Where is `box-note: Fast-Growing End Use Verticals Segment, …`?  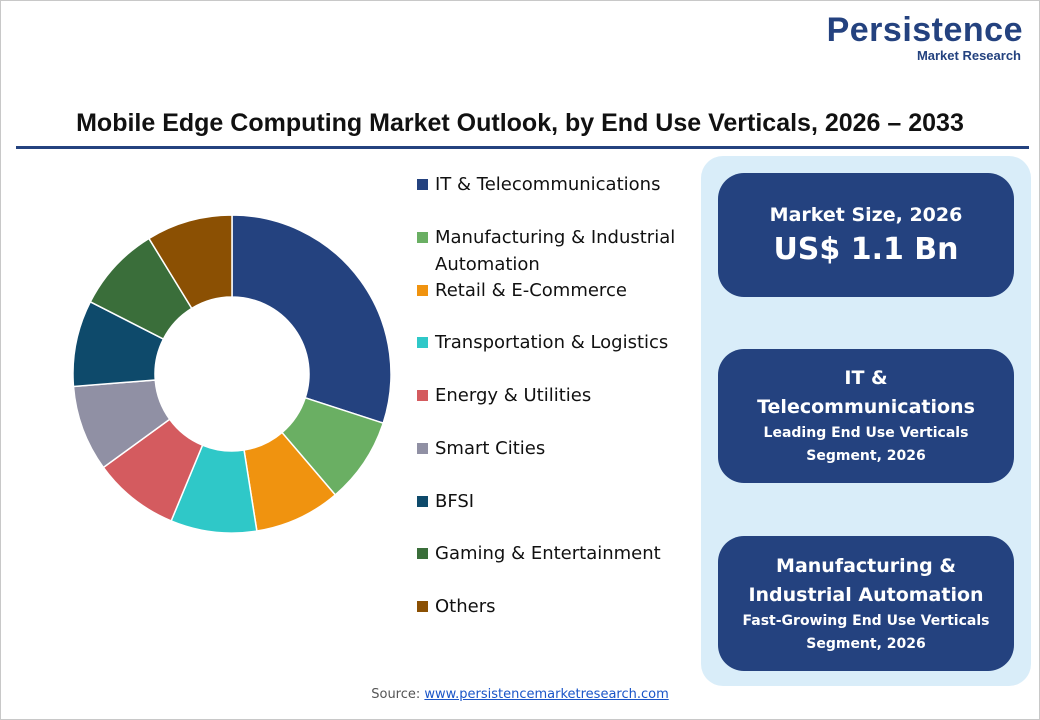
box-note: Fast-Growing End Use Verticals Segment, … is located at coordinates (866, 632).